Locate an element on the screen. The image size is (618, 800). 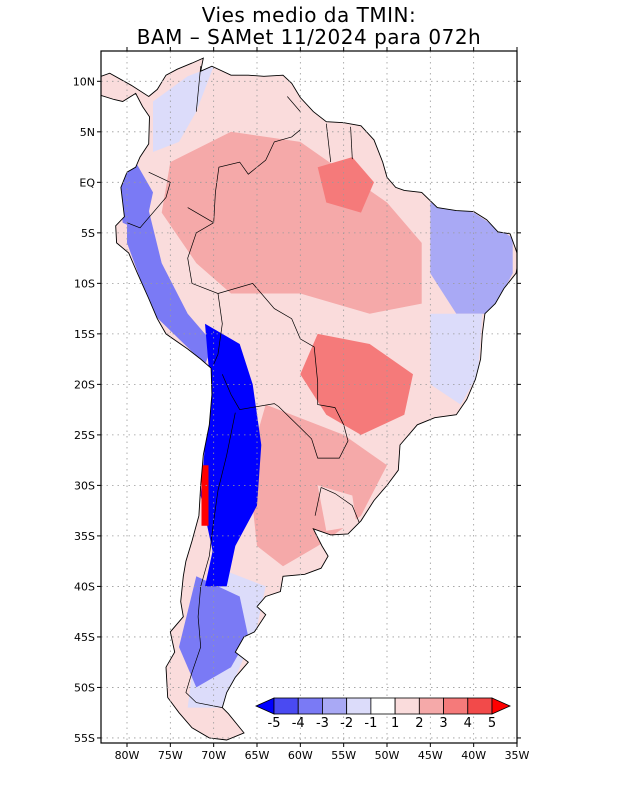
lon-label: 35W is located at coordinates (517, 755).